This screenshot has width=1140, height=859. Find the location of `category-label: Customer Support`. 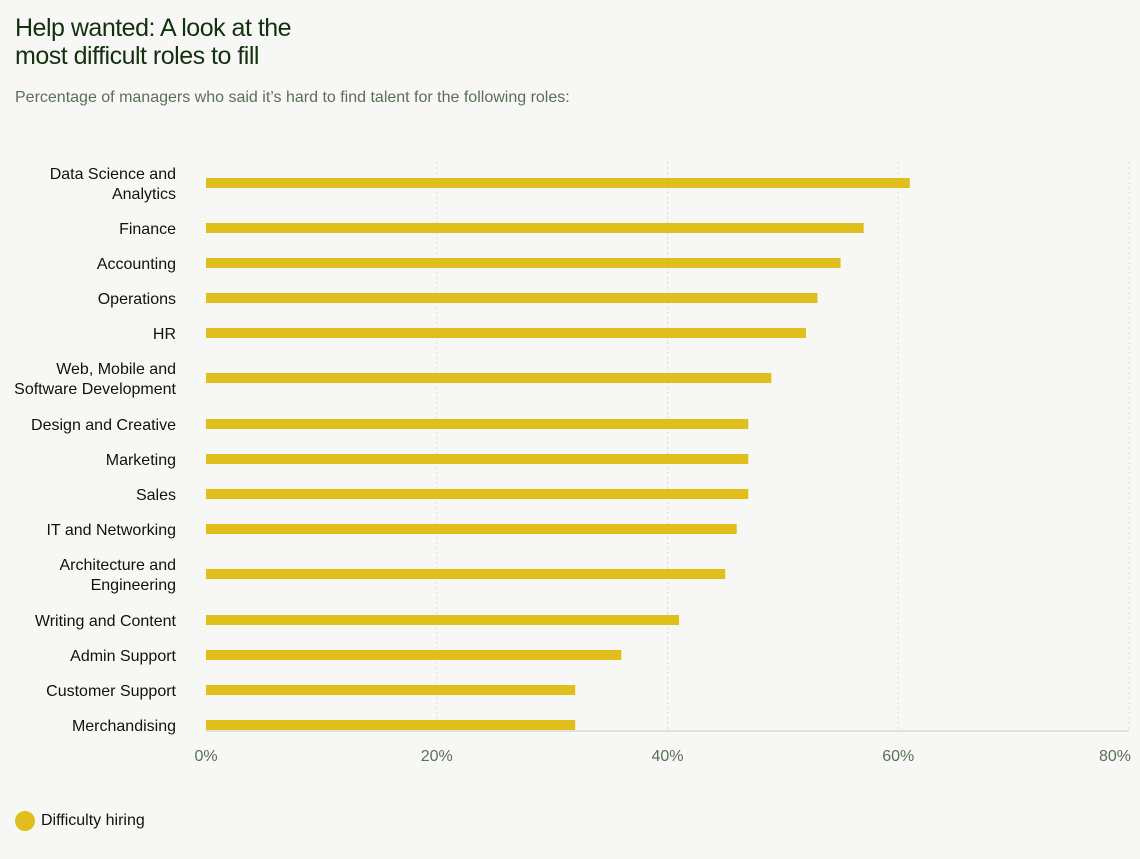

category-label: Customer Support is located at coordinates (111, 691).